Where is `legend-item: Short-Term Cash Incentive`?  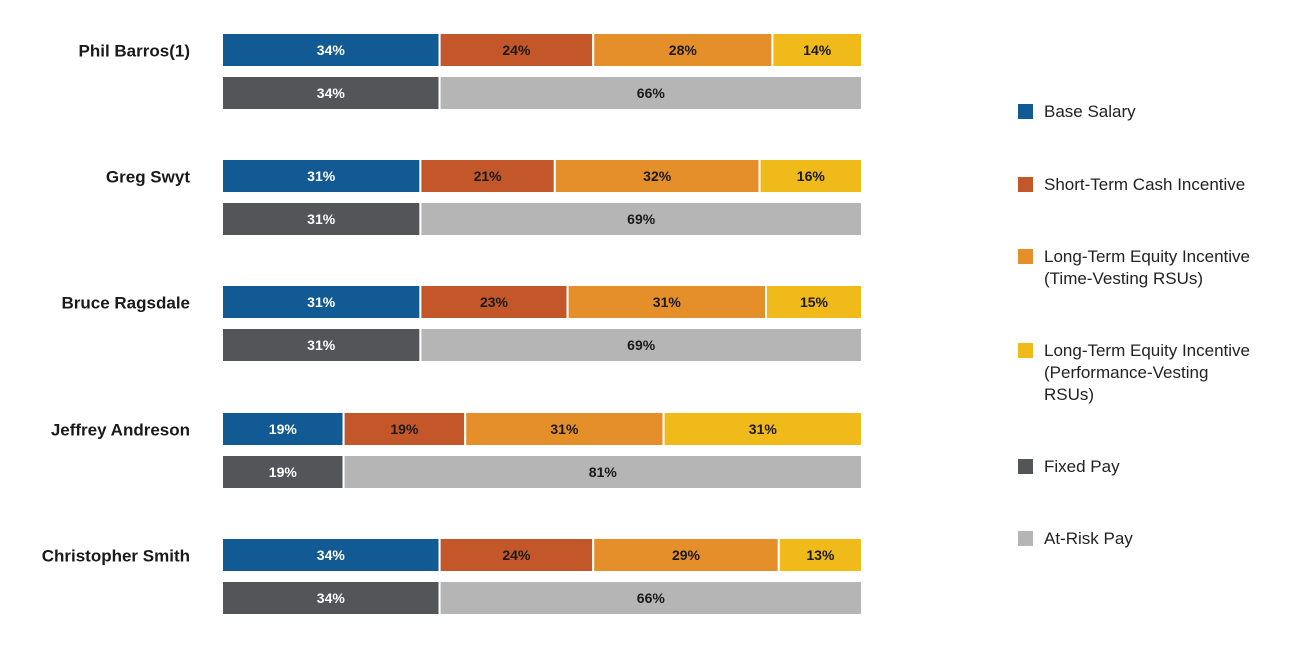
legend-item: Short-Term Cash Incentive is located at coordinates (1153, 185).